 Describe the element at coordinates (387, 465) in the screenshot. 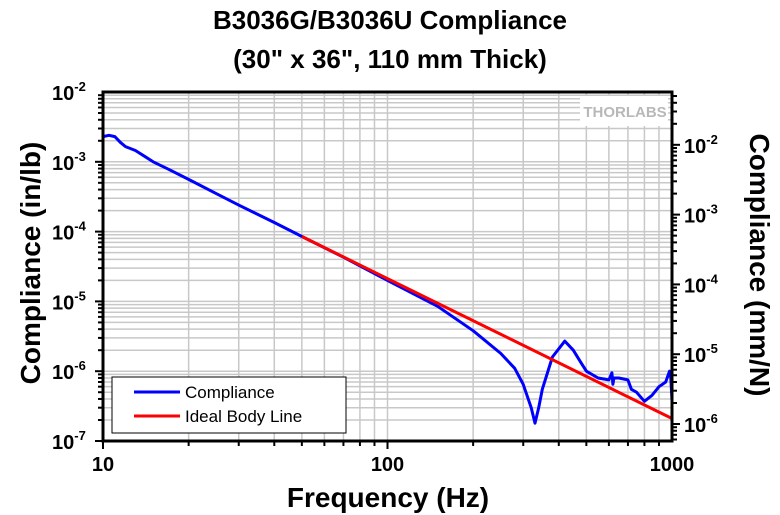

I see `x-tick-label: 100` at that location.